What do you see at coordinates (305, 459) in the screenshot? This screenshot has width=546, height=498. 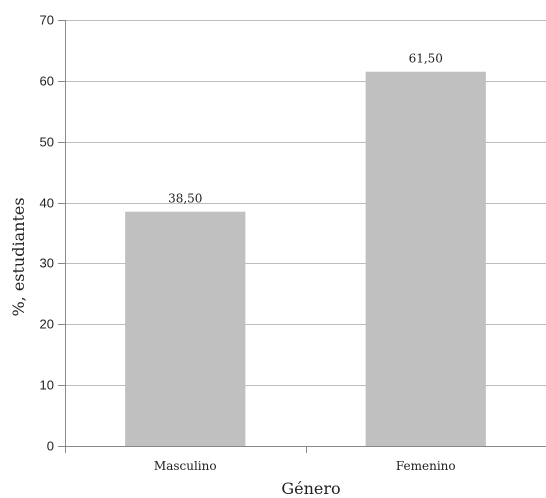 I see `x-axis: Masculino Femenino` at bounding box center [305, 459].